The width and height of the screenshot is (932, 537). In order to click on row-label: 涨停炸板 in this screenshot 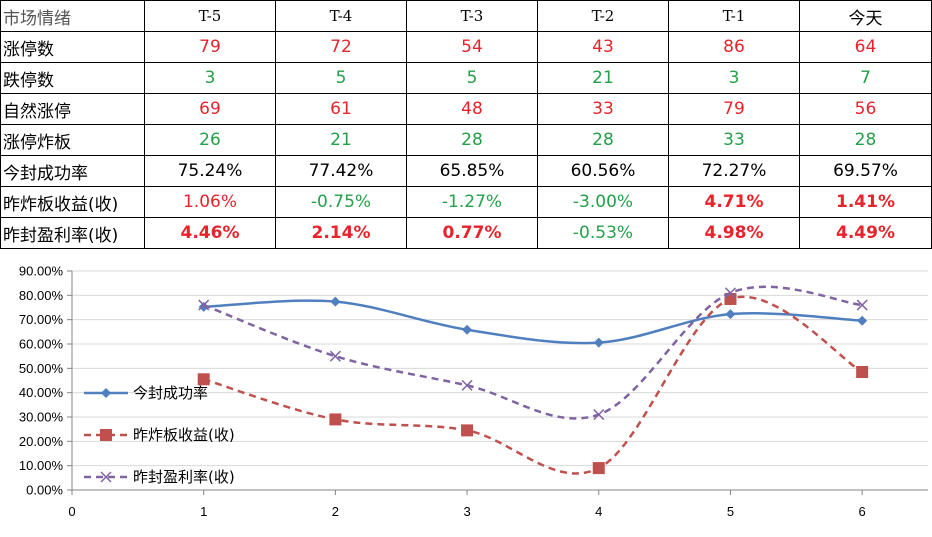, I will do `click(72, 140)`.